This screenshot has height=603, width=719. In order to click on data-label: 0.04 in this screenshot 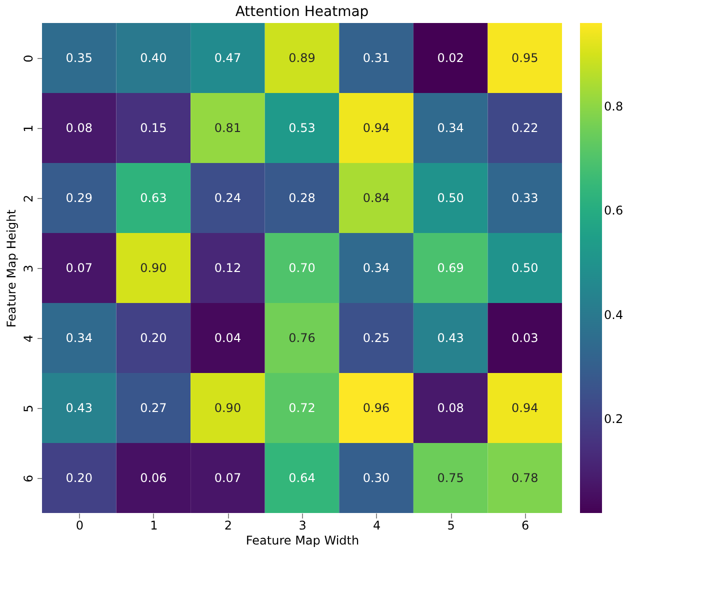, I will do `click(228, 338)`.